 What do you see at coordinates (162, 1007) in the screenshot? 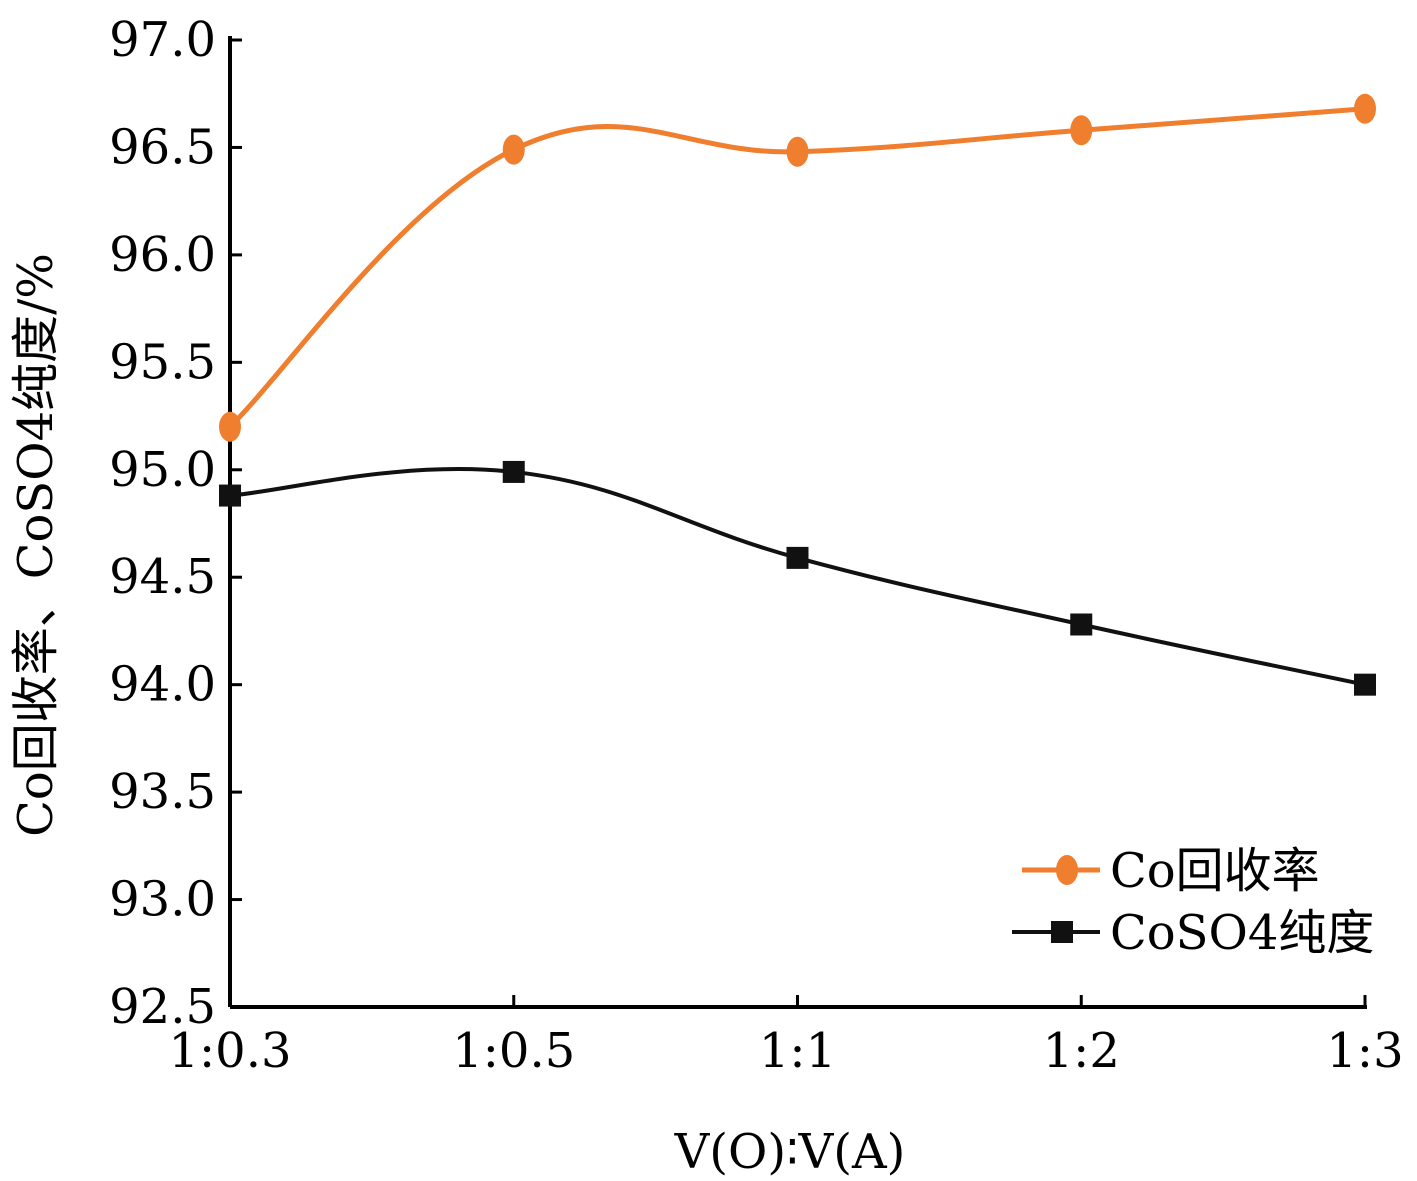
I see `y-tick-label: 92.5` at bounding box center [162, 1007].